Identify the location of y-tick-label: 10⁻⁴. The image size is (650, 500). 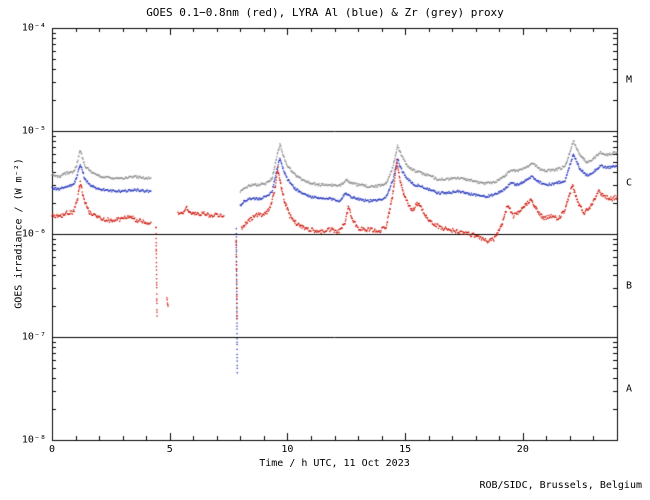
(33, 28).